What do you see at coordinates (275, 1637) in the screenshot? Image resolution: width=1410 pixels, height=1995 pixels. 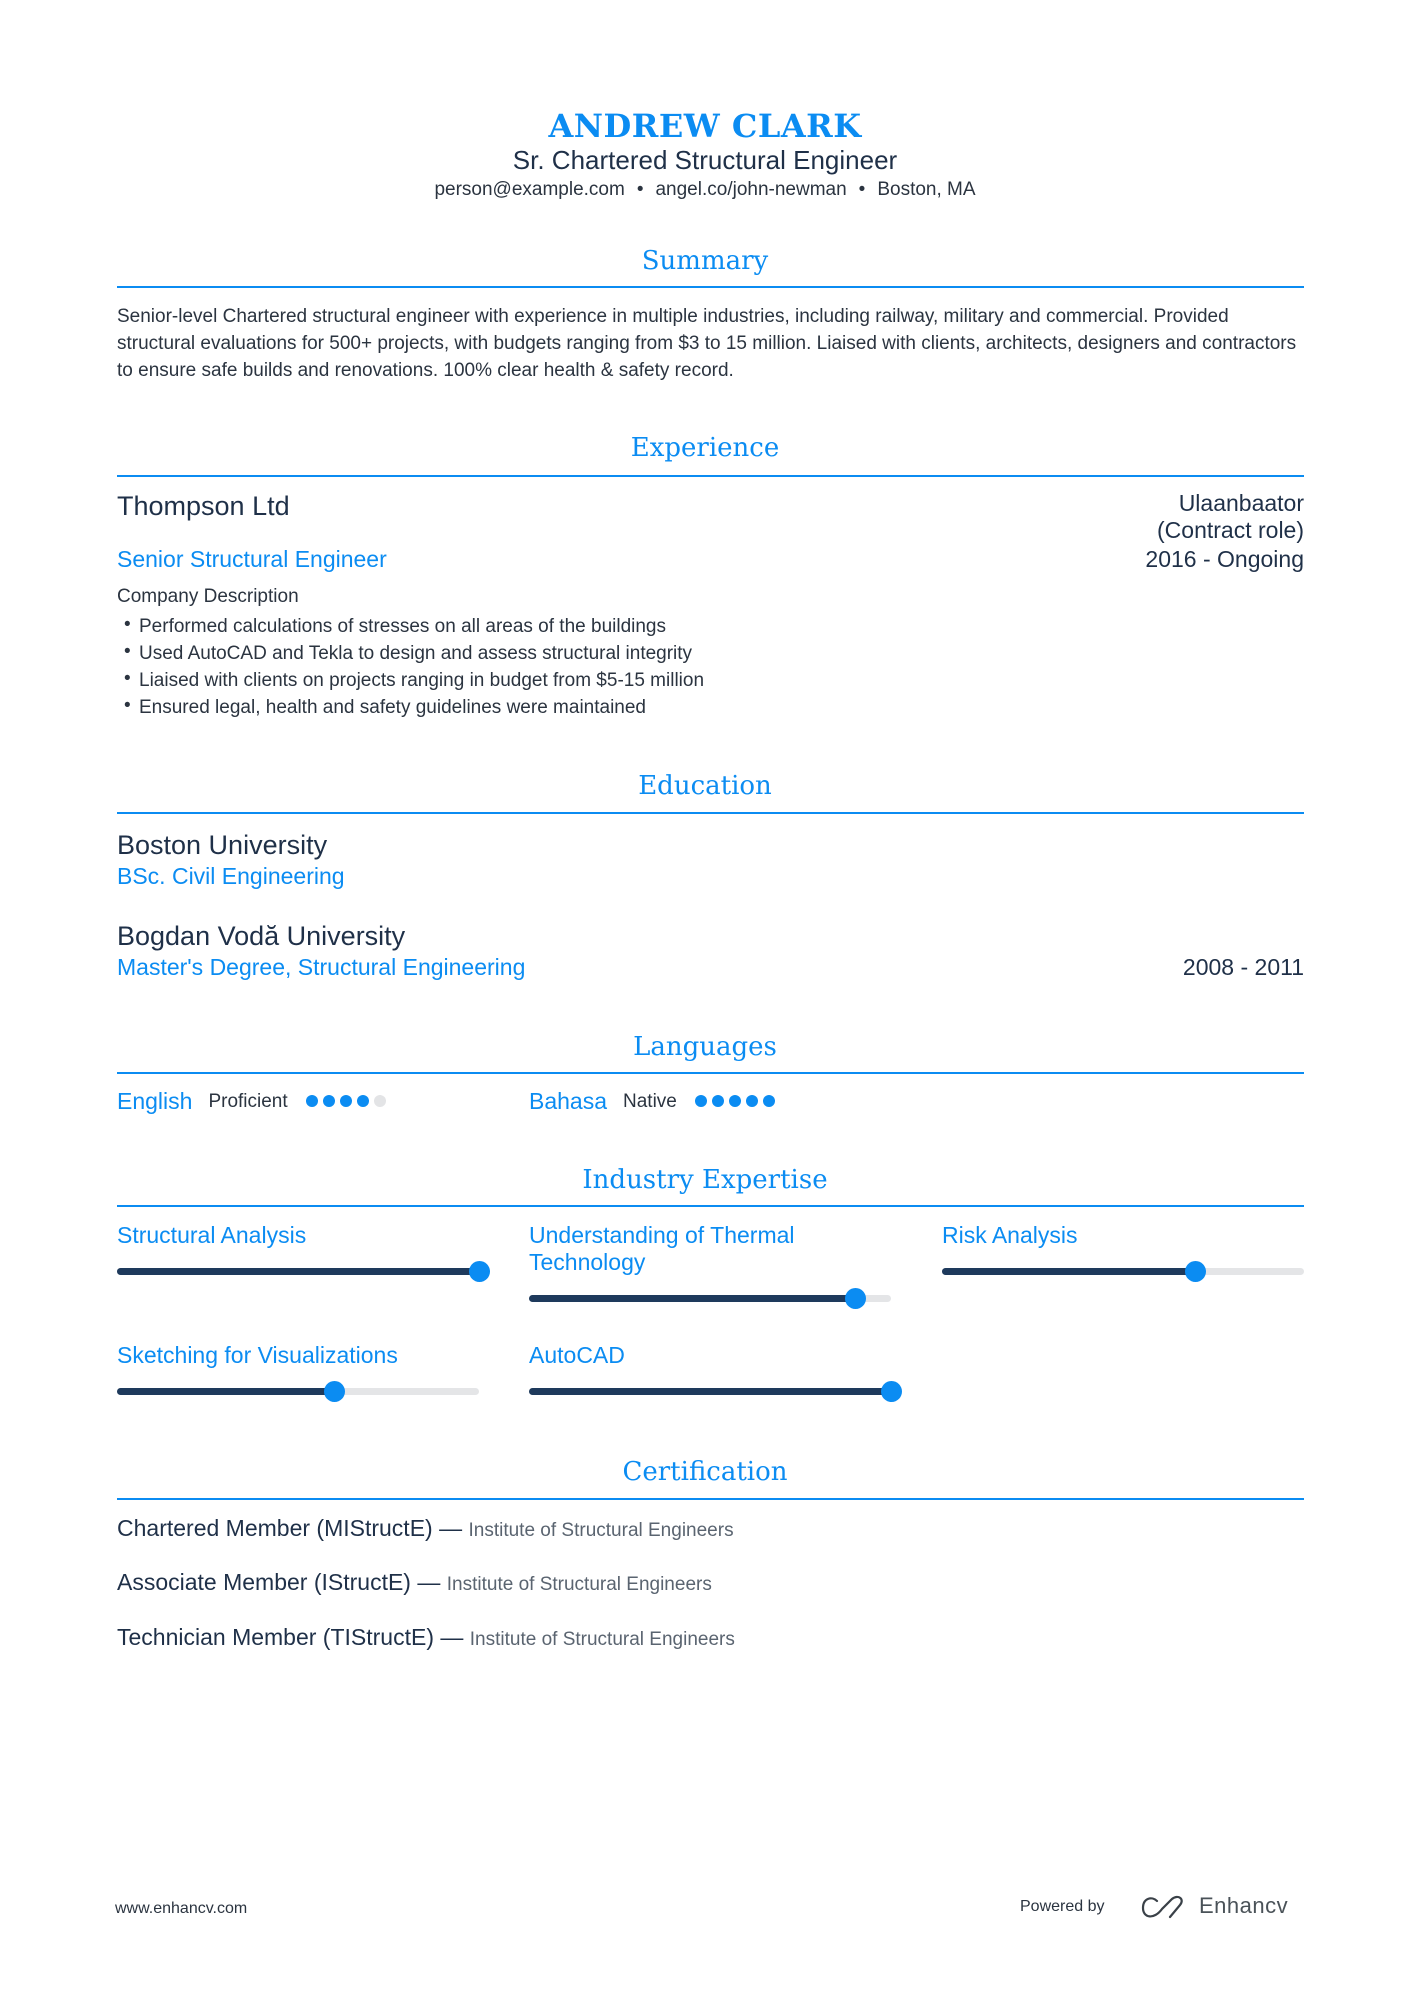 I see `cert-title: Technician Member (TIStructE)` at bounding box center [275, 1637].